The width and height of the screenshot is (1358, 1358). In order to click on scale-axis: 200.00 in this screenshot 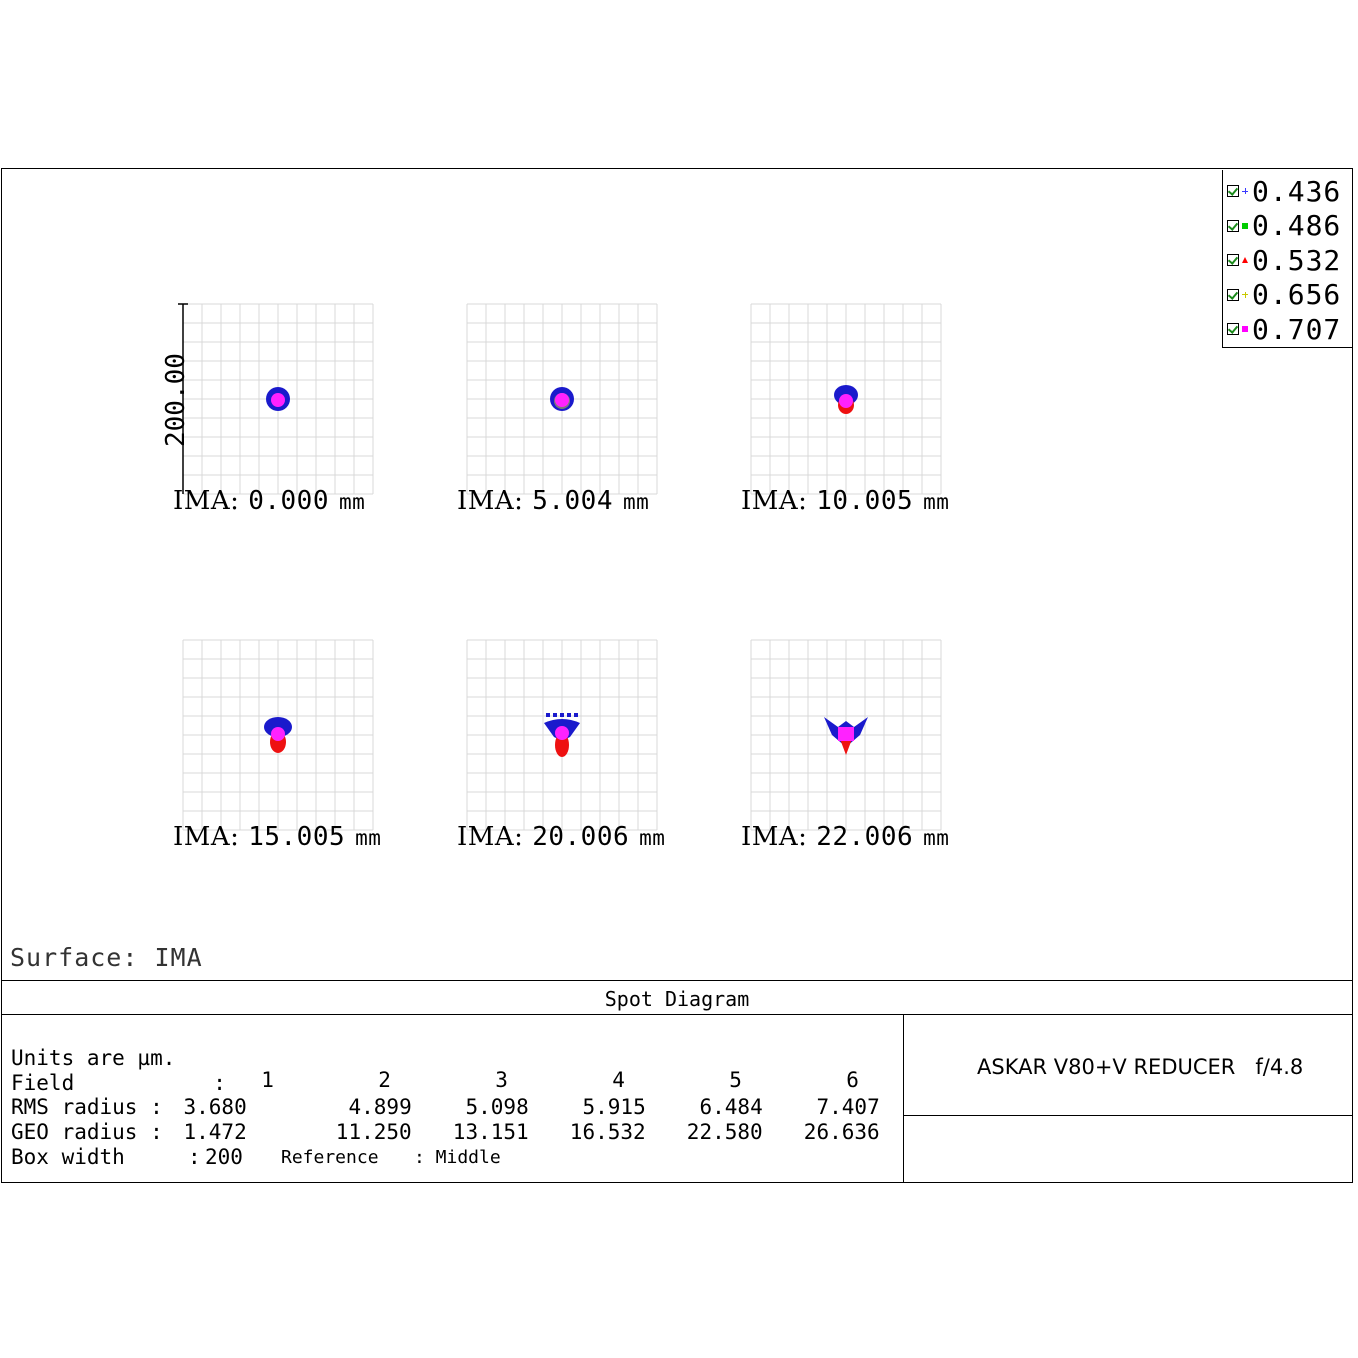, I will do `click(176, 398)`.